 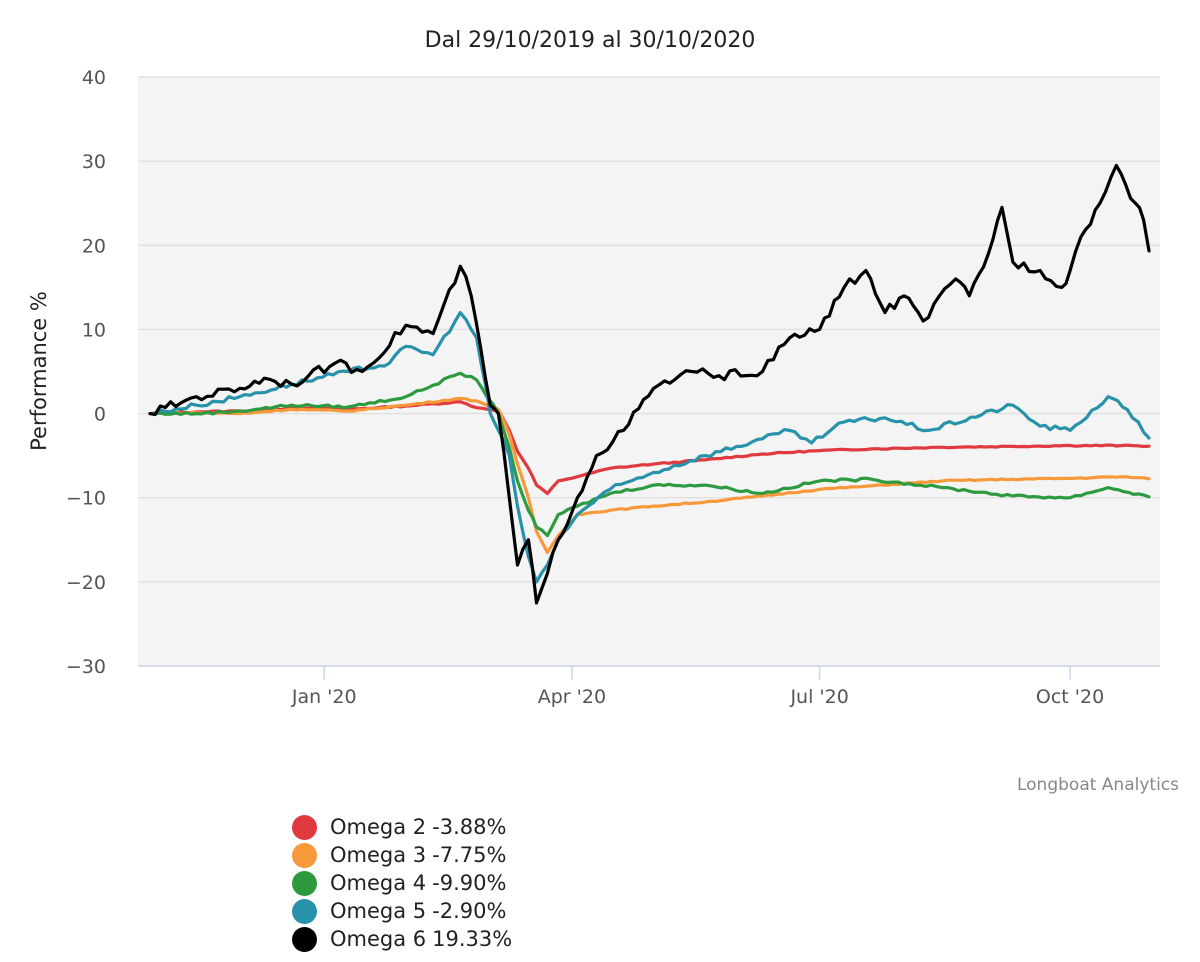 I want to click on x-axis: Jan '20 Apr '20 Jul '20 Oct '20, so click(x=649, y=686).